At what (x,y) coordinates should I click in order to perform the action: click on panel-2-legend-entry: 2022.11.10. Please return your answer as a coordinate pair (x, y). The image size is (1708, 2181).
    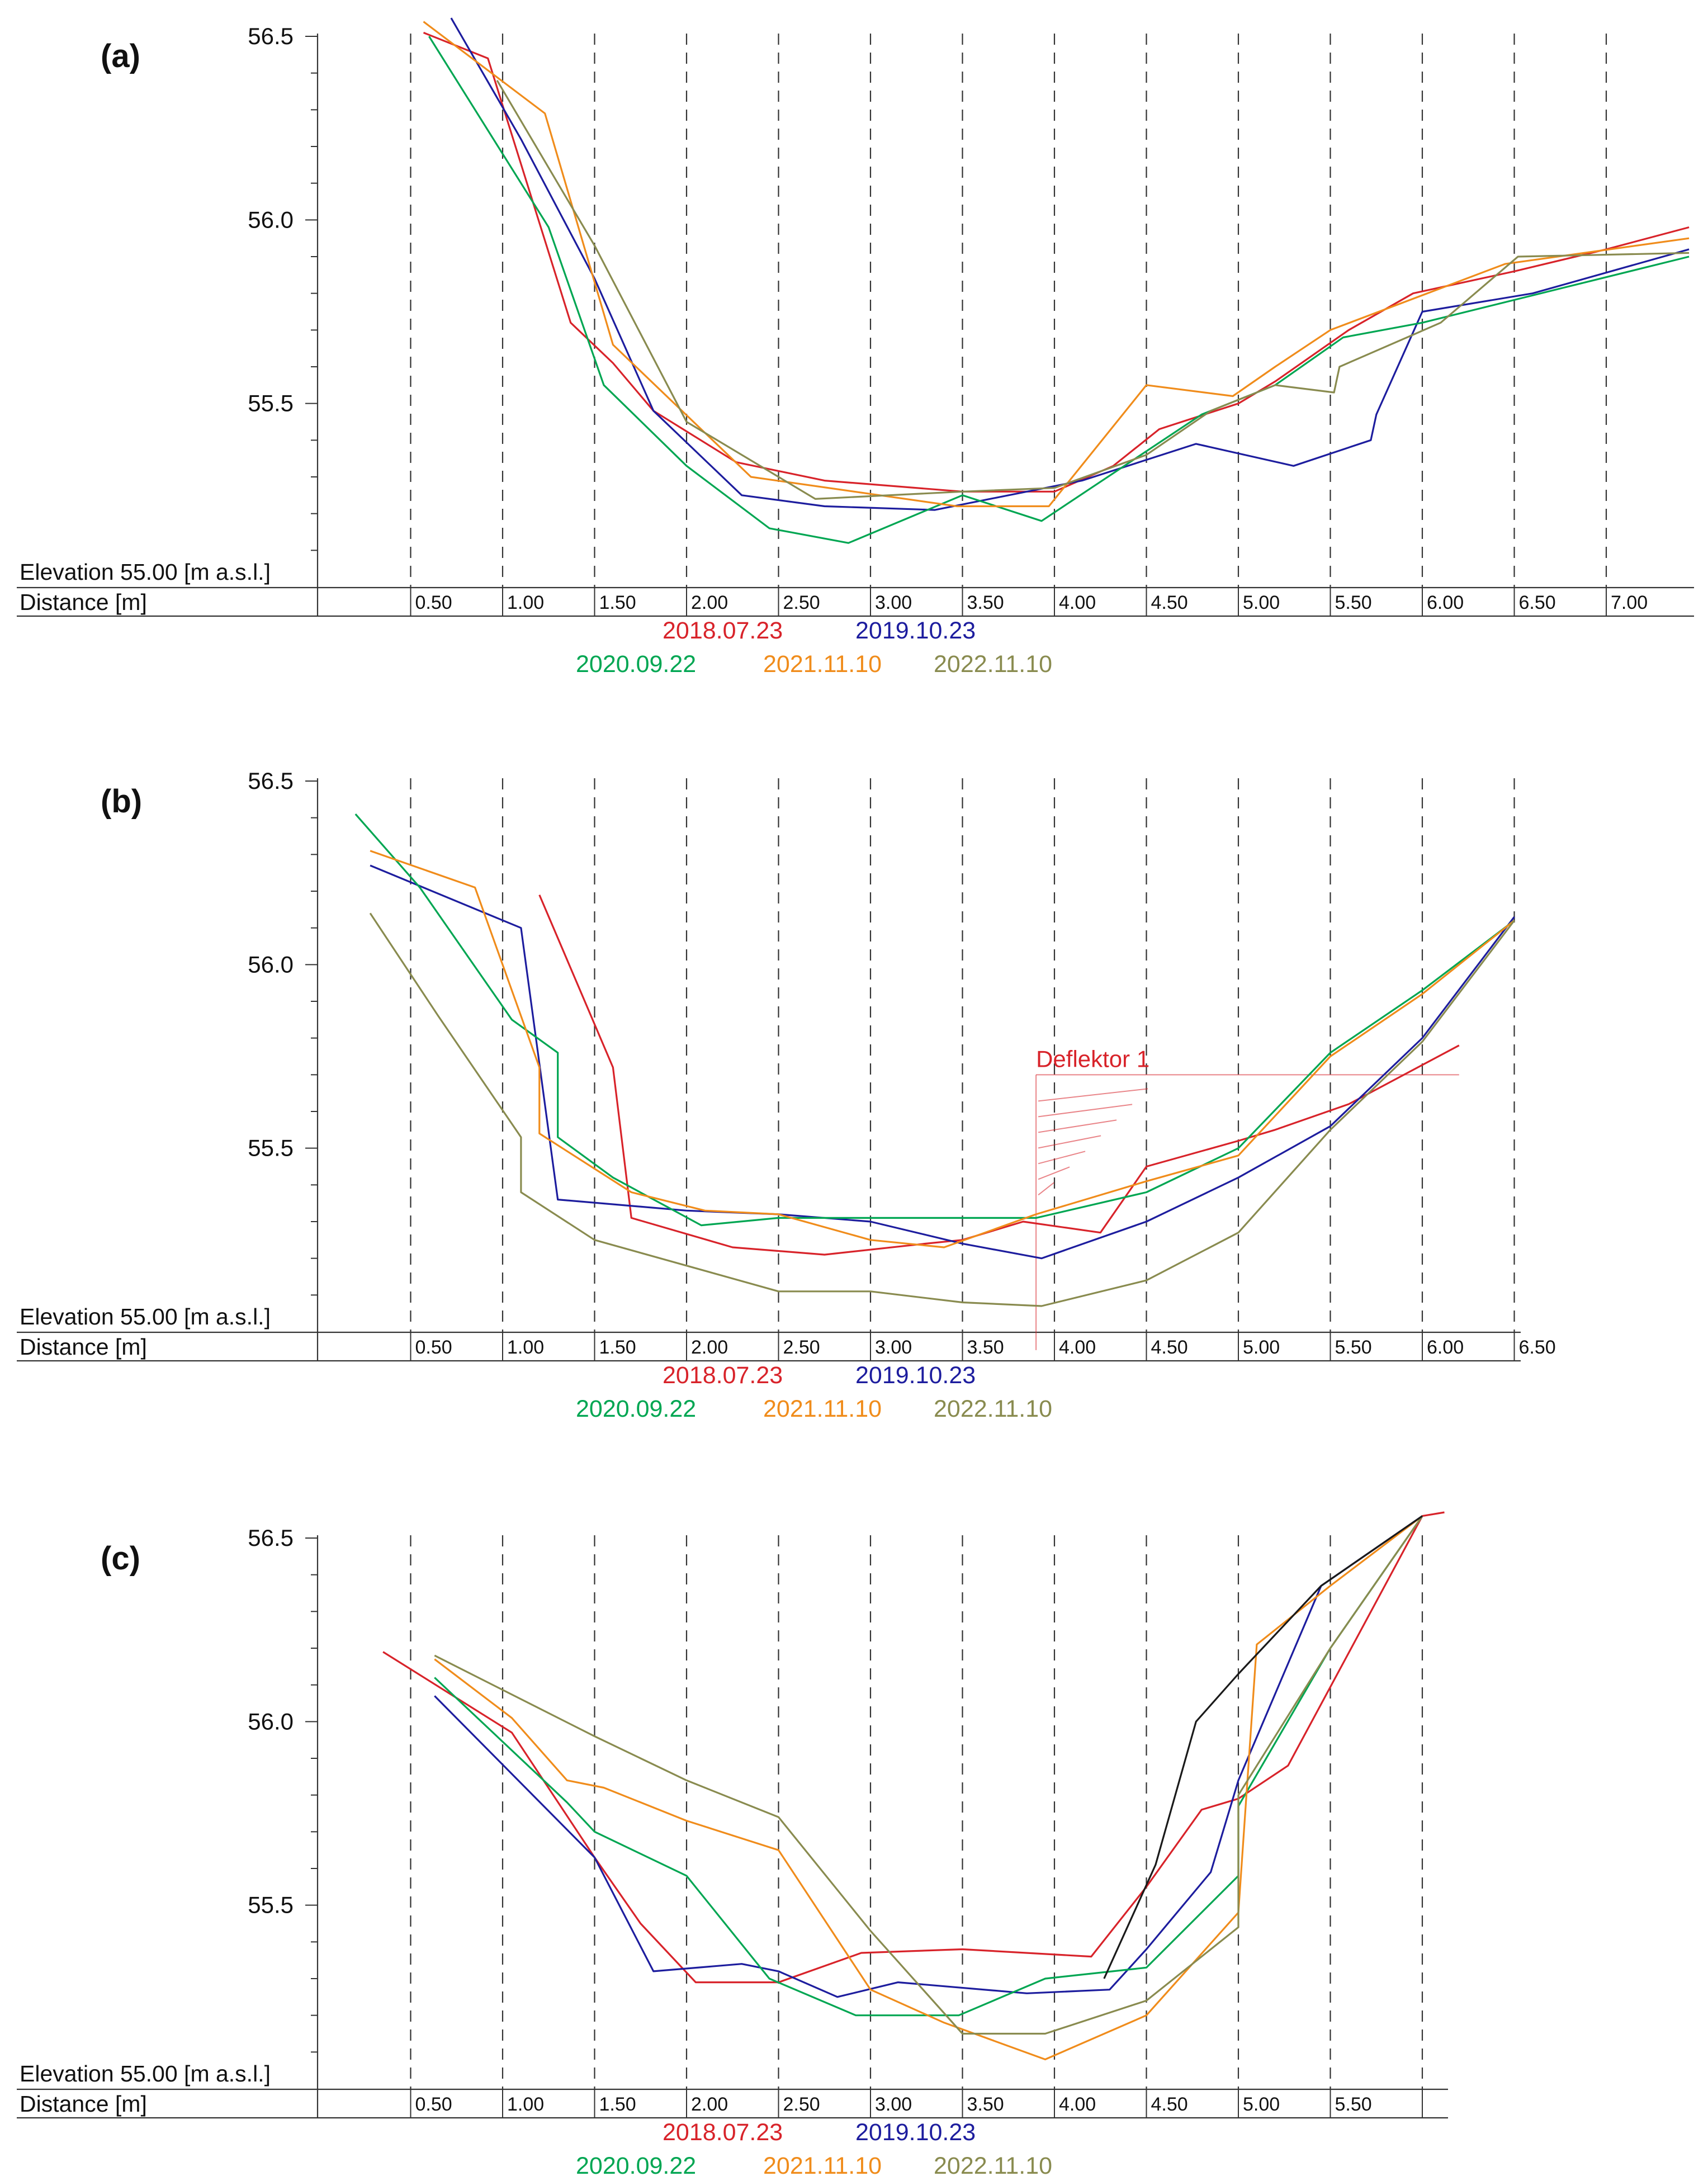
    Looking at the image, I should click on (993, 2165).